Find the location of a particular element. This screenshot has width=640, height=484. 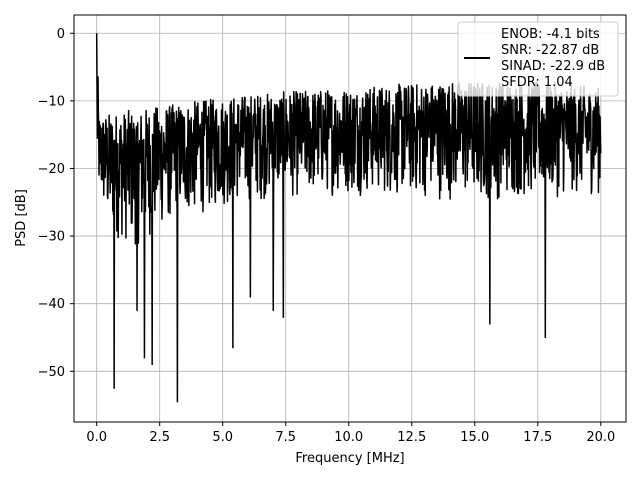

x-tick-label: 7.5 is located at coordinates (285, 437).